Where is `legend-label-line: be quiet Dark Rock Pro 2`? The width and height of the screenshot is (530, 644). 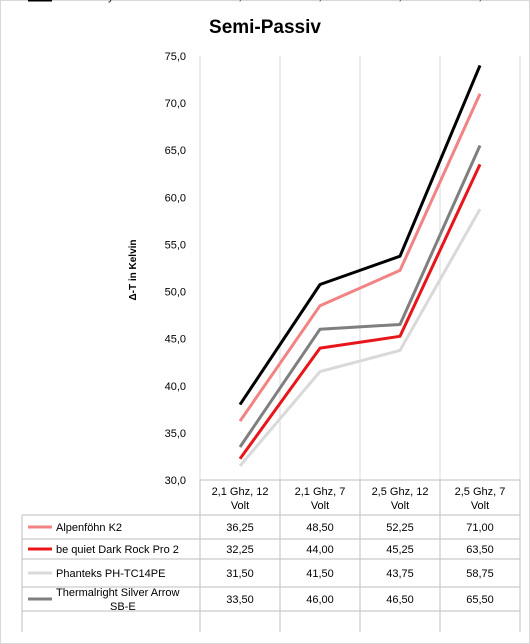 legend-label-line: be quiet Dark Rock Pro 2 is located at coordinates (117, 550).